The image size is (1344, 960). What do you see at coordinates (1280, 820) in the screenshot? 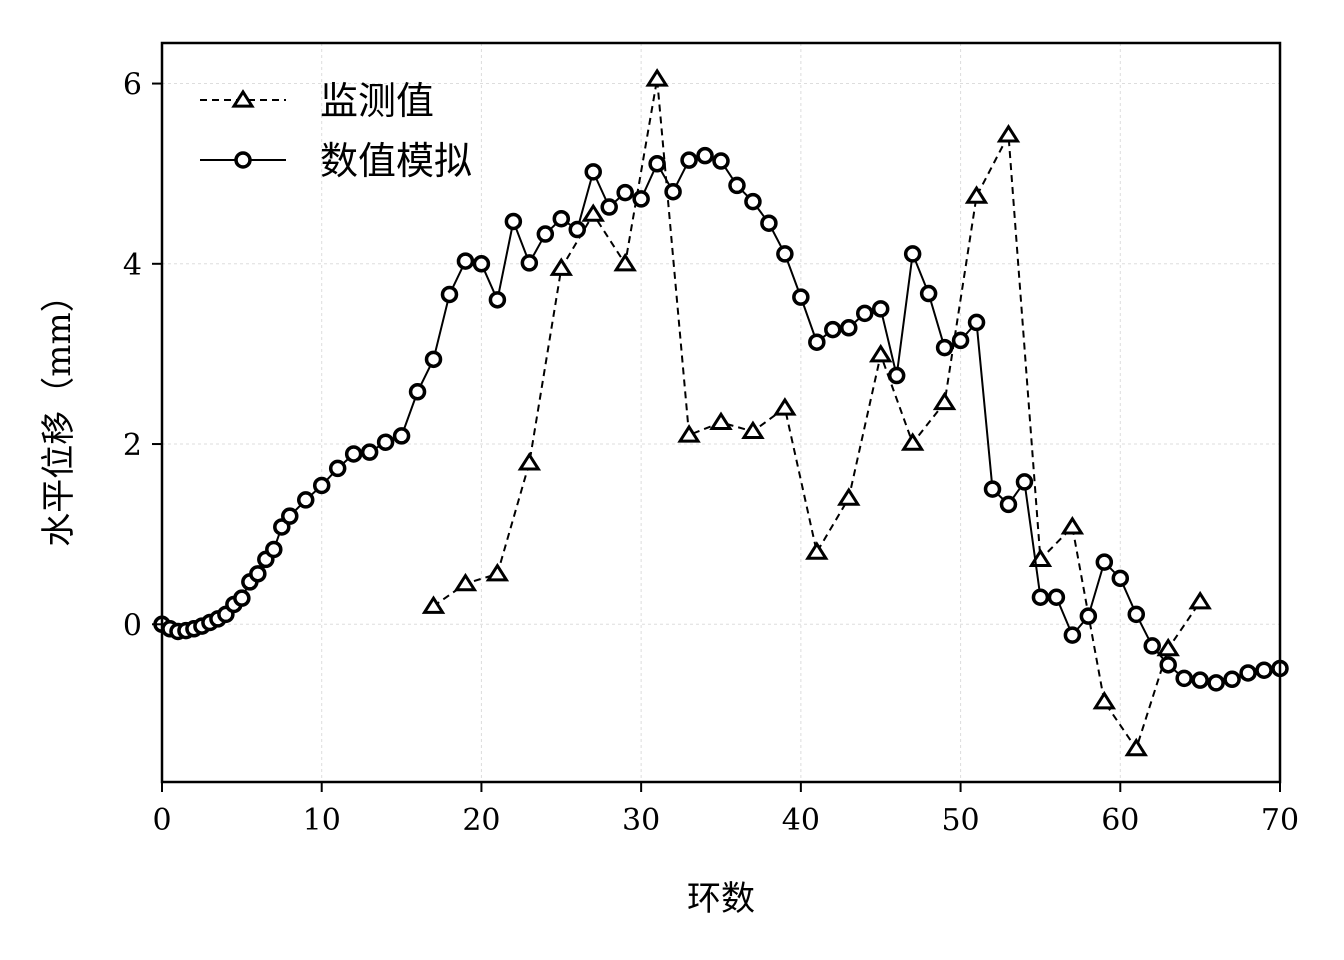
I see `x-tick-label: 70` at bounding box center [1280, 820].